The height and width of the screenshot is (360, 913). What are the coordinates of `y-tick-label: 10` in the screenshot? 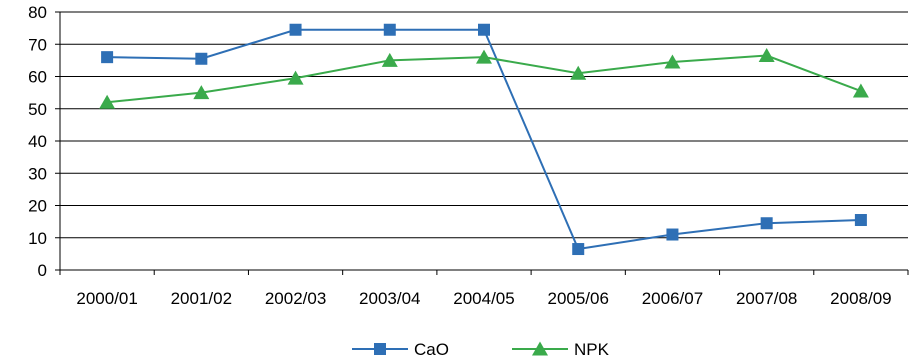 It's located at (37, 238).